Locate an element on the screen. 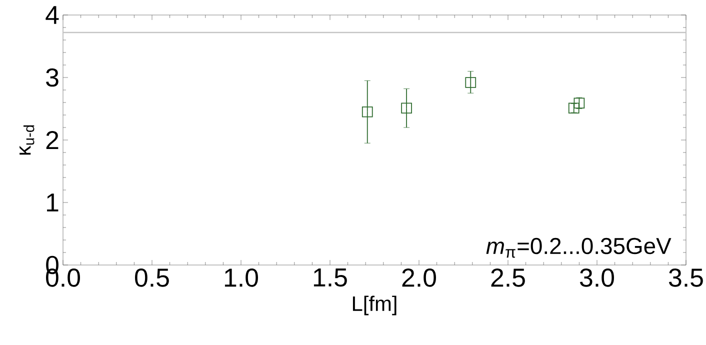  x-axis-title: L[fm] is located at coordinates (374, 306).